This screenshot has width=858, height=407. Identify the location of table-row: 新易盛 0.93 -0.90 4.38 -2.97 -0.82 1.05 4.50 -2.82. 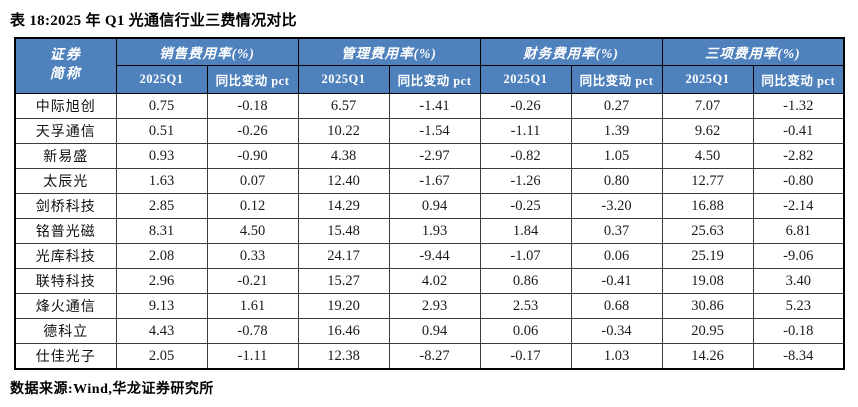
(429, 156).